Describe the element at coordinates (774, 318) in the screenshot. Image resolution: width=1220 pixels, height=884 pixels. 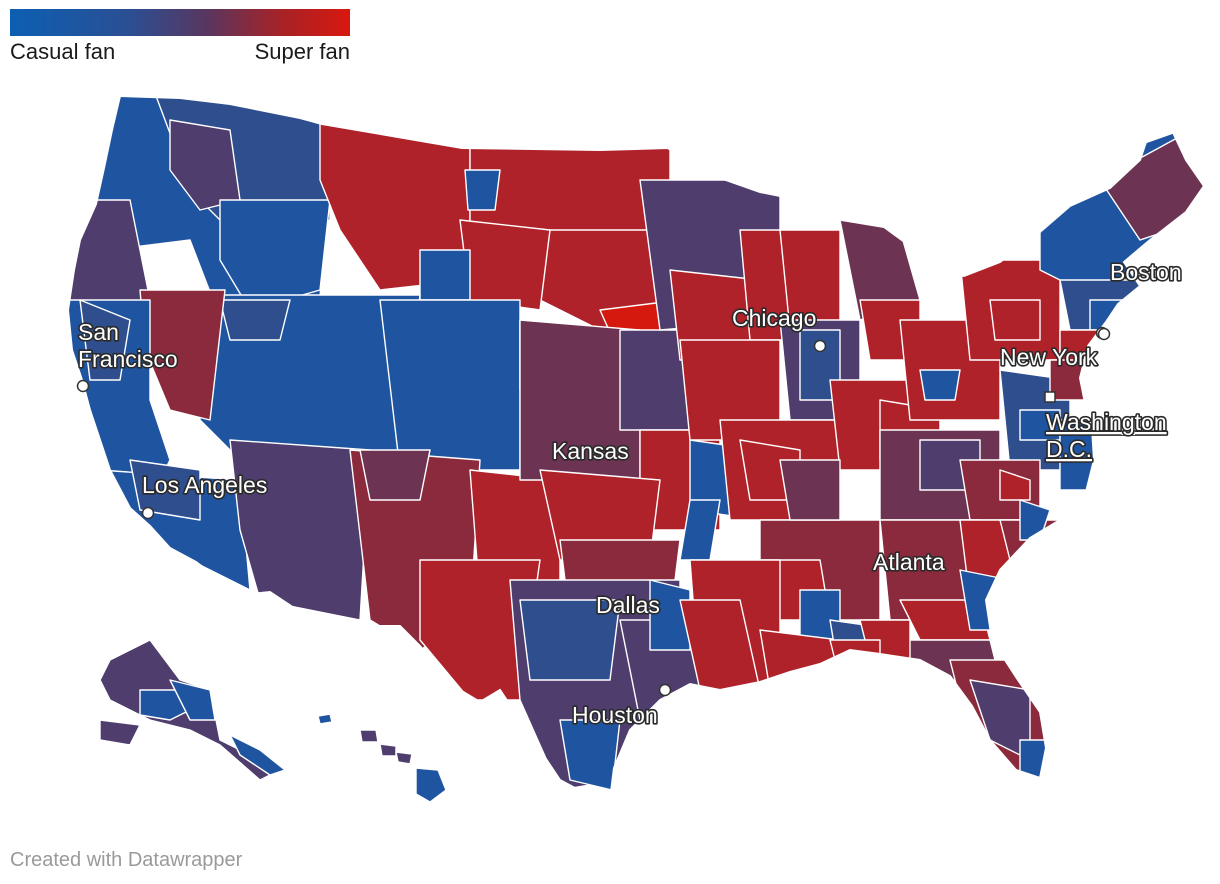
I see `city-label-text: Chicago` at that location.